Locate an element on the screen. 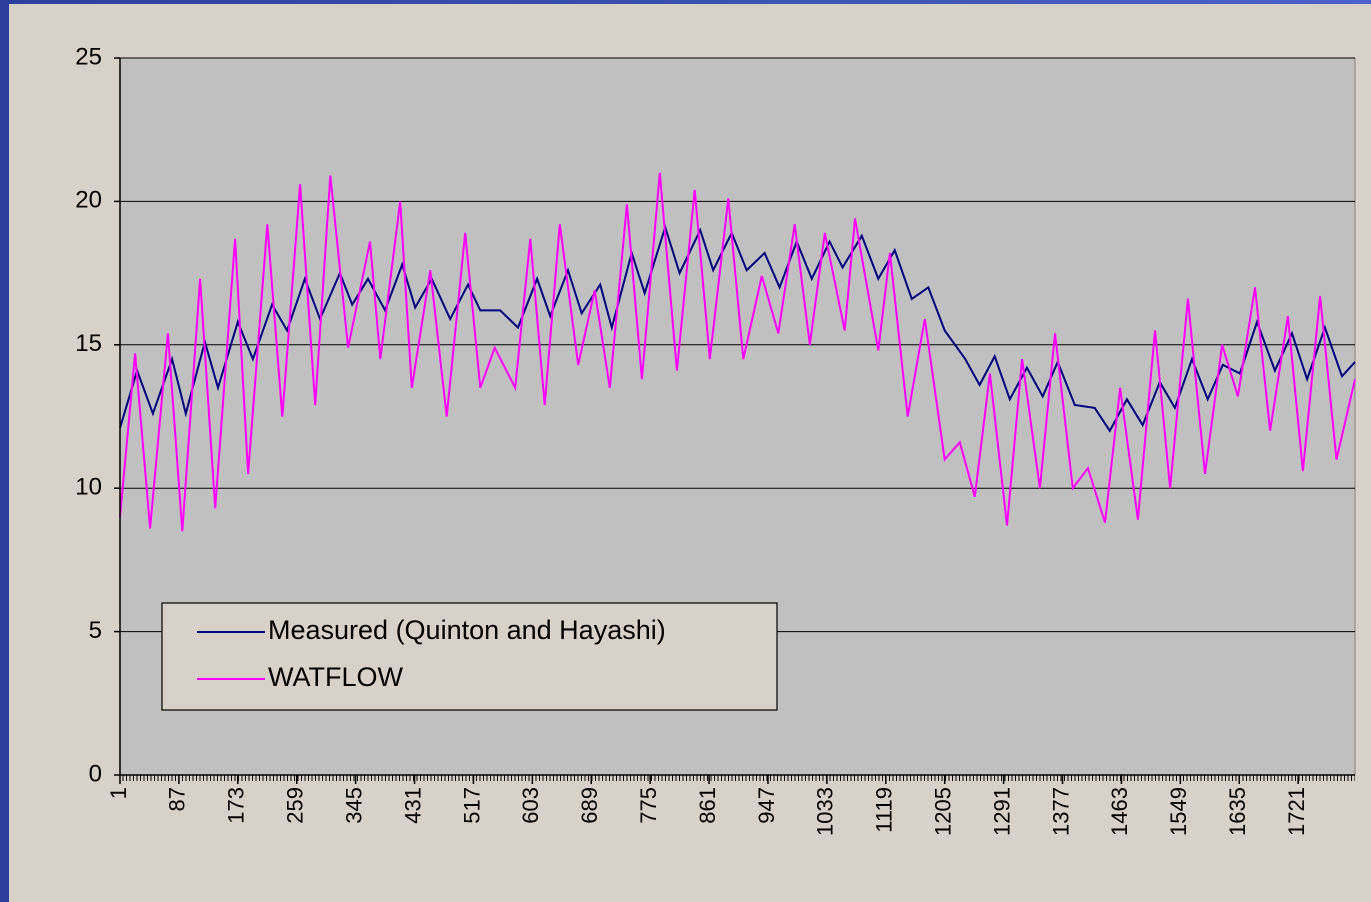  legend-label: Measured (Quinton and Hayashi) is located at coordinates (467, 630).